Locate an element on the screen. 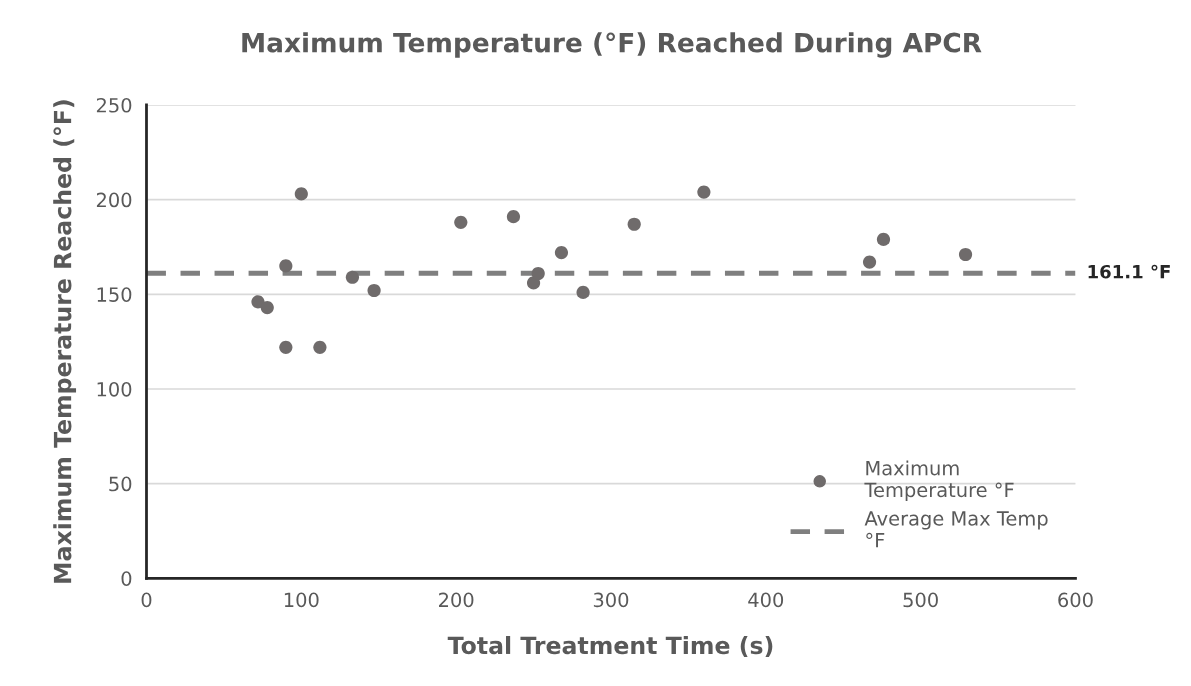 Image resolution: width=1191 pixels, height=686 pixels. x-axis-title: Total Treatment Time (s) is located at coordinates (610, 647).